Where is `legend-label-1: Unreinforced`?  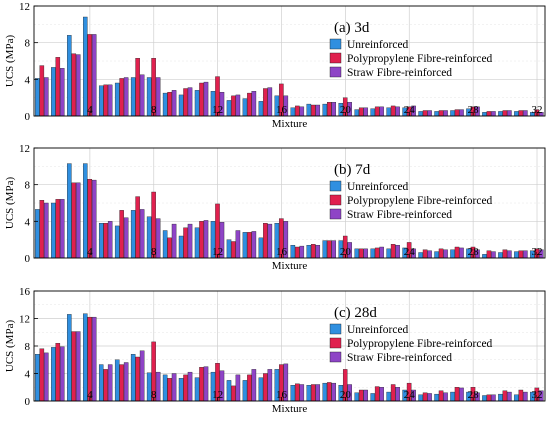
legend-label-1: Unreinforced is located at coordinates (378, 187).